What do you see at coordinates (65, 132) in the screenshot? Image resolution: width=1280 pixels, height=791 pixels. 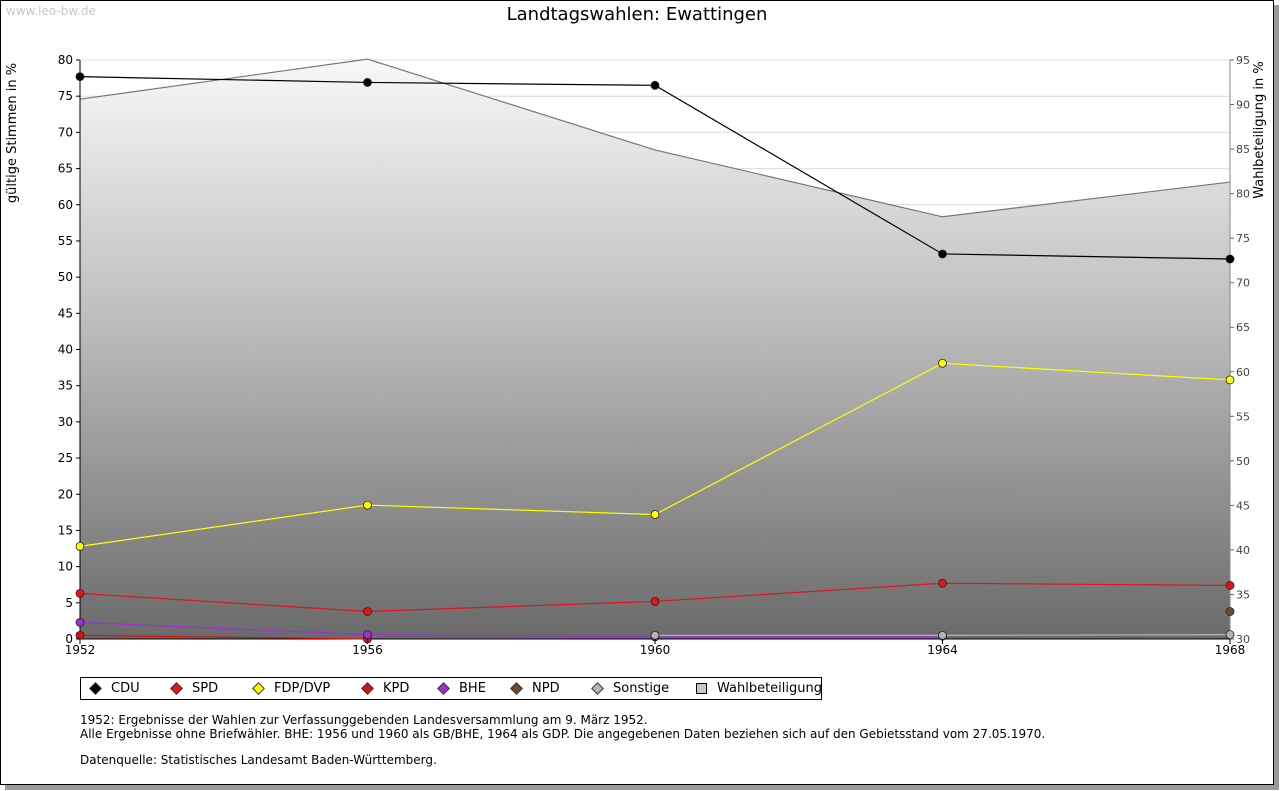 I see `y-tick-label: 70` at bounding box center [65, 132].